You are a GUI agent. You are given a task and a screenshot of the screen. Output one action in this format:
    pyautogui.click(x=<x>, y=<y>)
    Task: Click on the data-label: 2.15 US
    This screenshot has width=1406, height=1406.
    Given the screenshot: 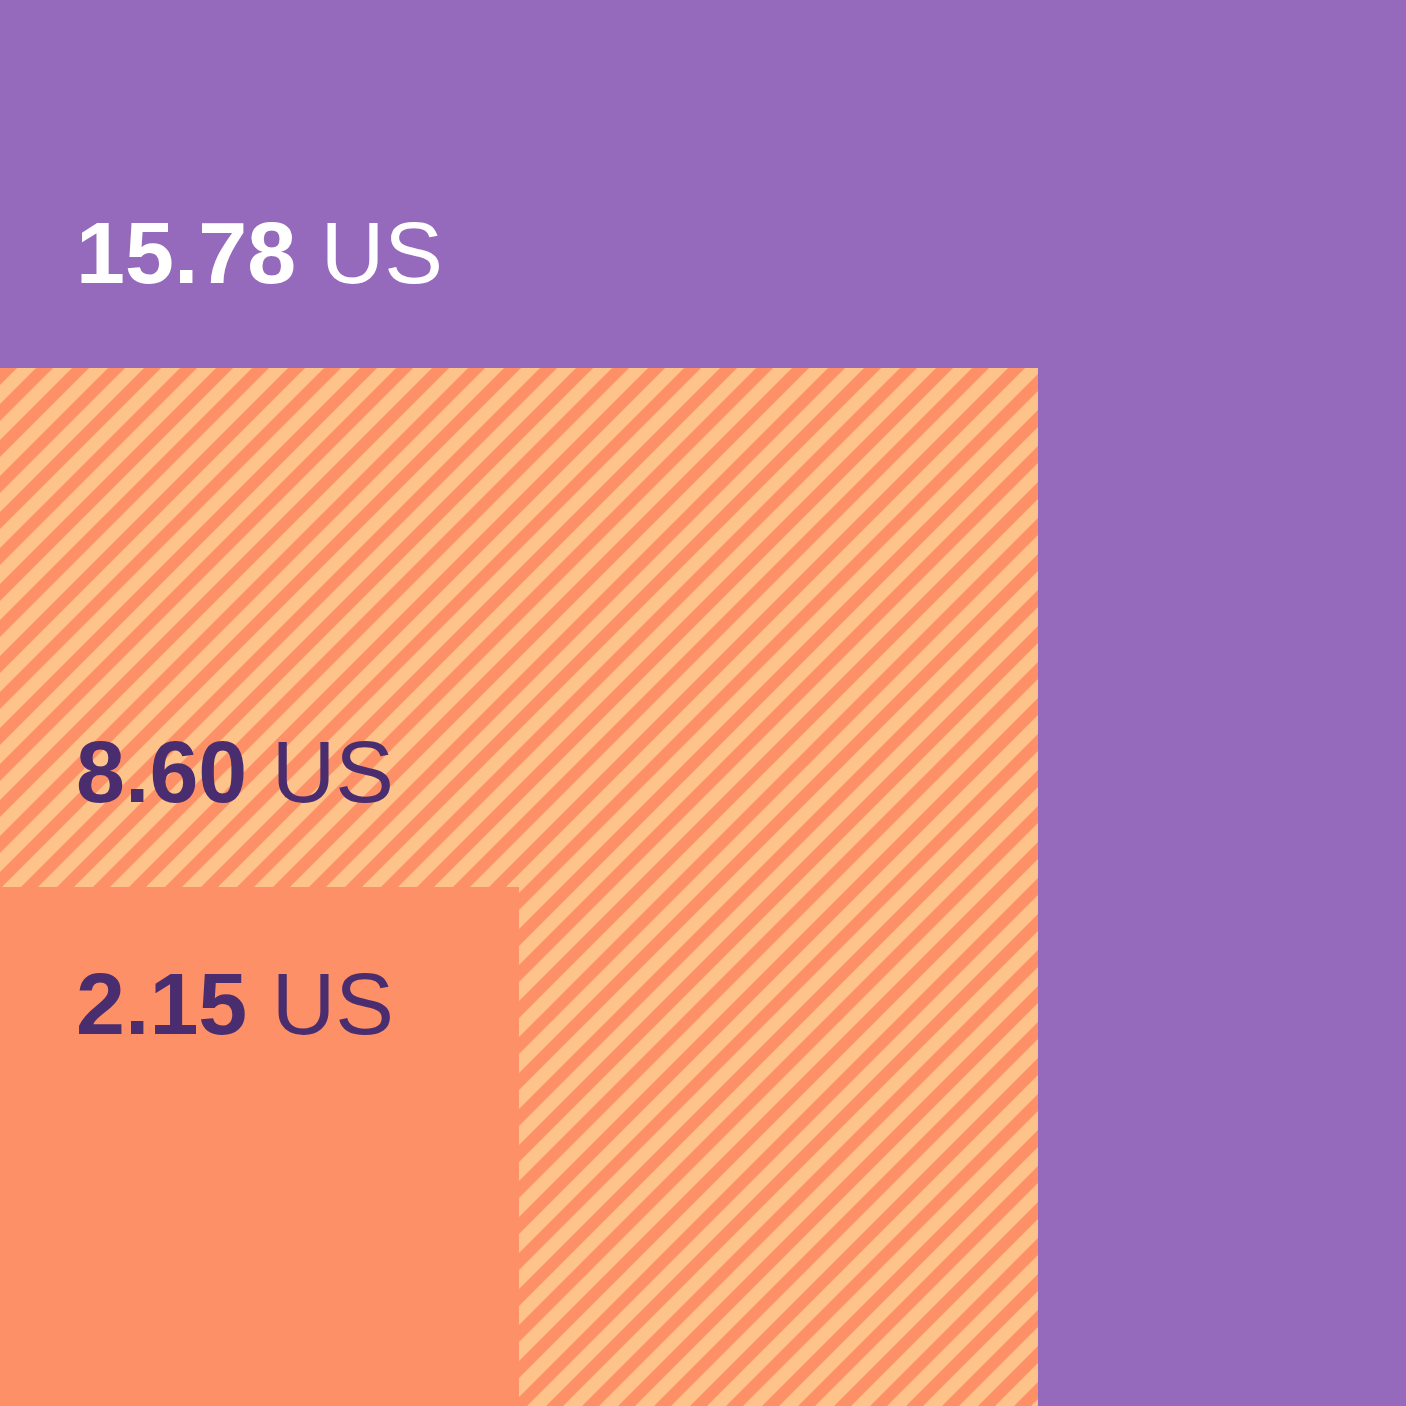 What is the action you would take?
    pyautogui.click(x=235, y=1004)
    